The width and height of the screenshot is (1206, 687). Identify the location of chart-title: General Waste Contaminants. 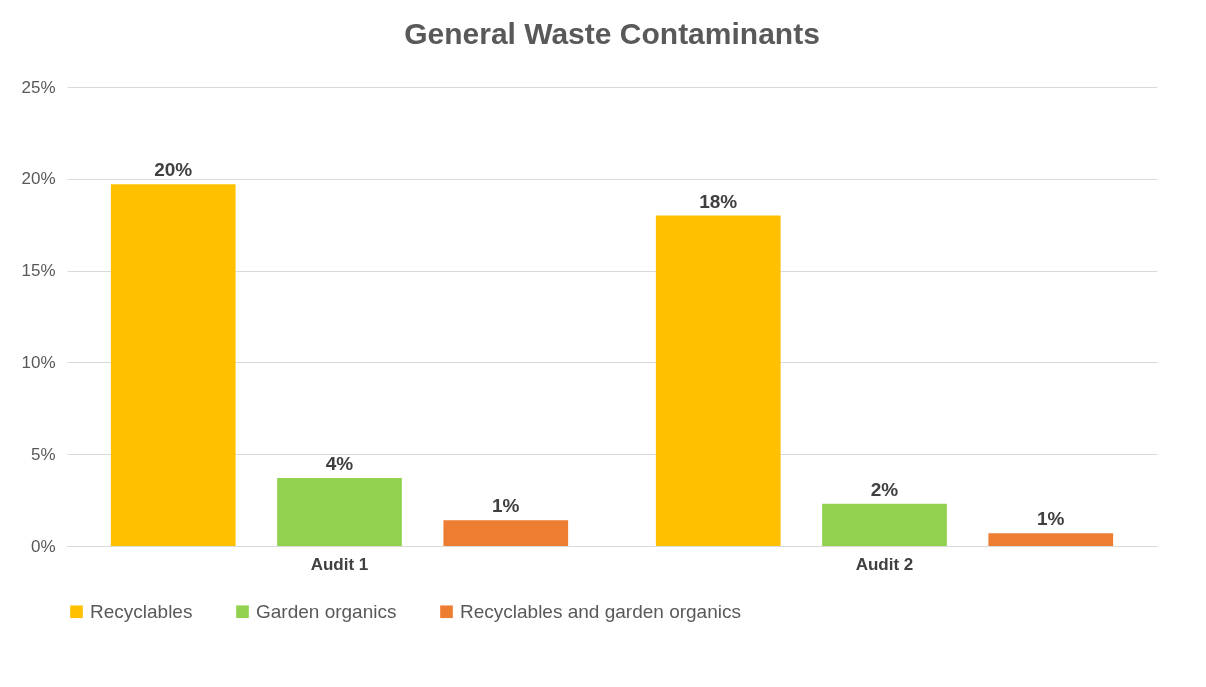
(612, 33).